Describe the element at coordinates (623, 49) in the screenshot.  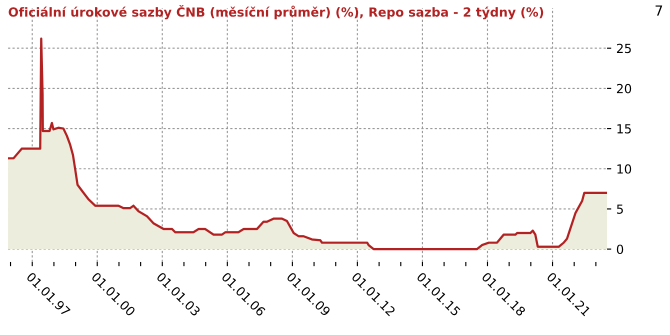
I see `y-tick-label: 25` at that location.